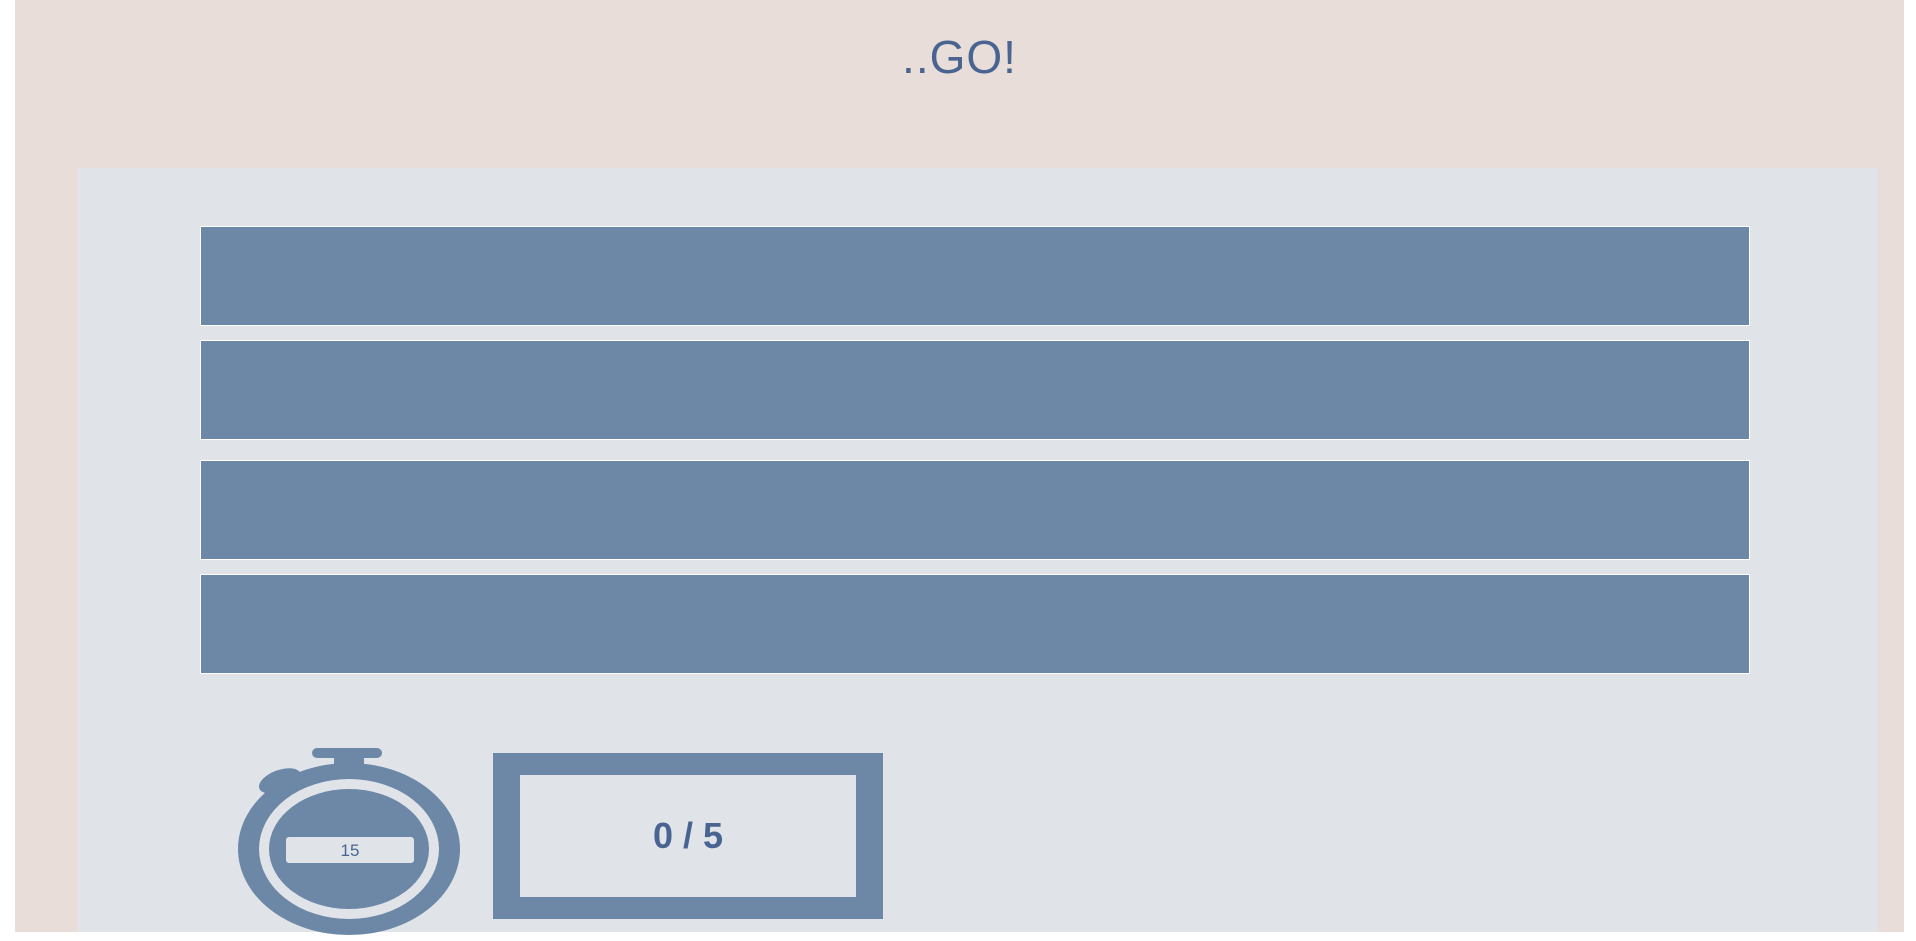 The height and width of the screenshot is (941, 1916). Describe the element at coordinates (350, 850) in the screenshot. I see `timer-seconds: 15` at that location.